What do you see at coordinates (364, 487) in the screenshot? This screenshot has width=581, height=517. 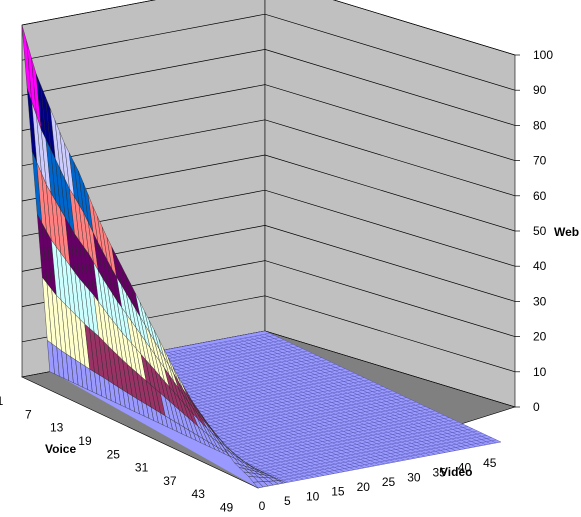 I see `y-tick-label: 20` at bounding box center [364, 487].